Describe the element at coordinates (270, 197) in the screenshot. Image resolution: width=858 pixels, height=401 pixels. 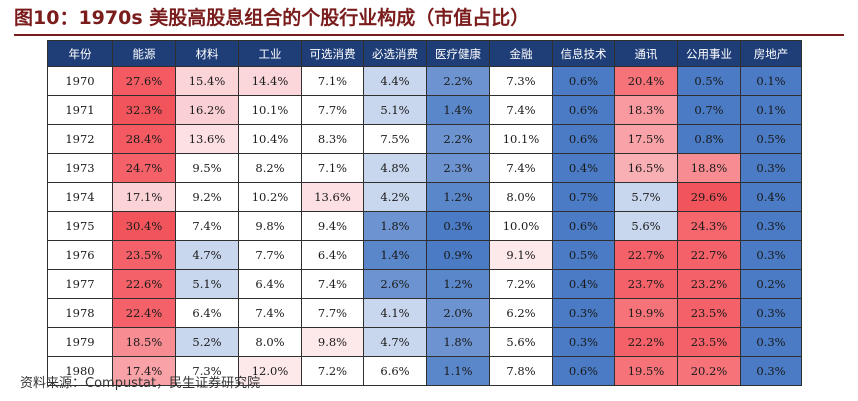
I see `value-cell: 10.2%` at that location.